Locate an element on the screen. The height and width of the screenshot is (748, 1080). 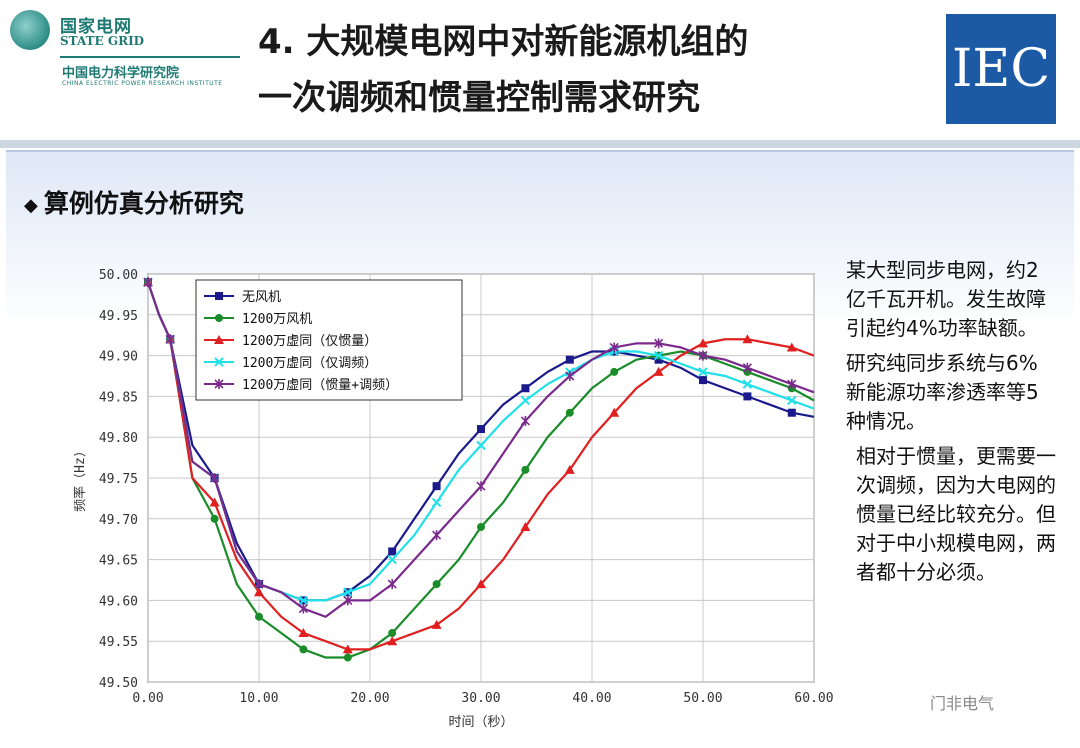
y-tick-label: 49.90 is located at coordinates (118, 357).